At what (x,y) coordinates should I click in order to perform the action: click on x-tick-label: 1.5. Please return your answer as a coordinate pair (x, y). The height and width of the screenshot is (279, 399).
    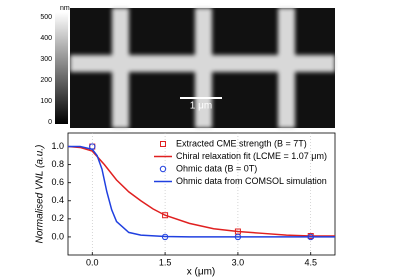
    Looking at the image, I should click on (165, 262).